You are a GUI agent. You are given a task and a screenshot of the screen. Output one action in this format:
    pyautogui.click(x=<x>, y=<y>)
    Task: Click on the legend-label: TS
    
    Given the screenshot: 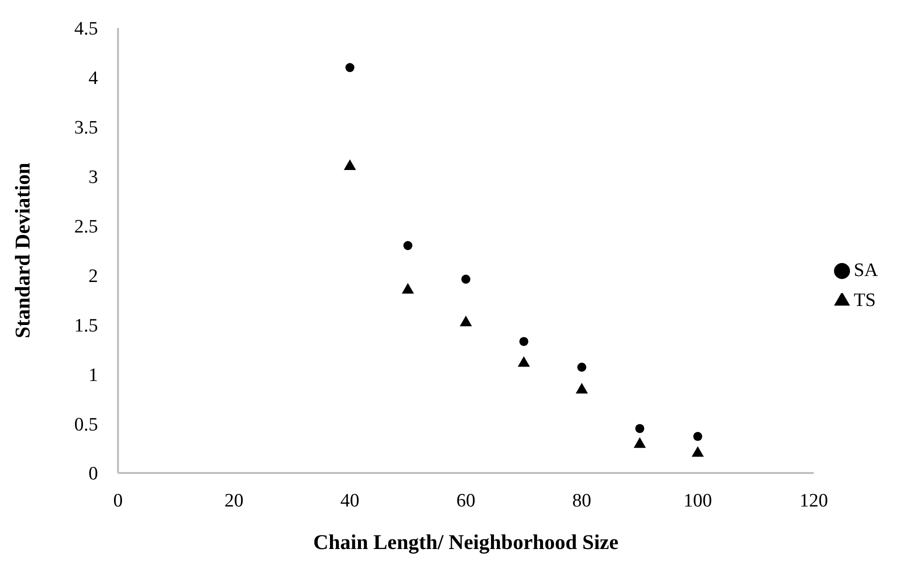 What is the action you would take?
    pyautogui.click(x=865, y=300)
    